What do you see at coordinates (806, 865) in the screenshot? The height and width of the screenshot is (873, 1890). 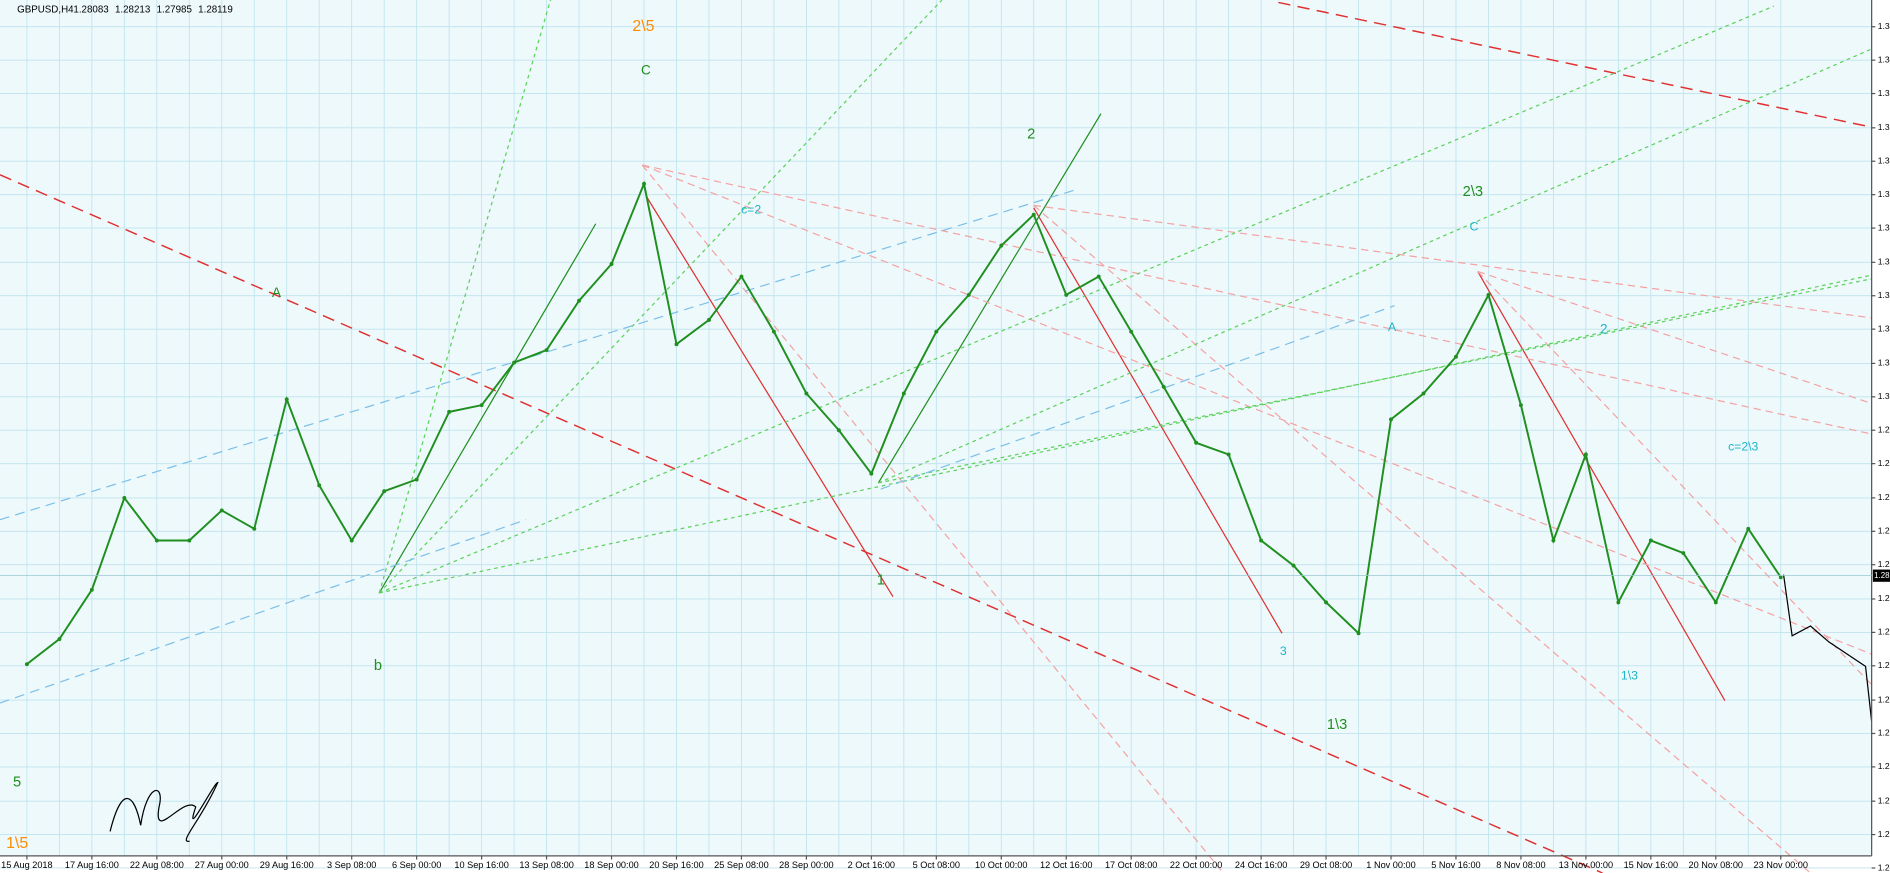 I see `x-tick-label: 28 Sep 00:00` at bounding box center [806, 865].